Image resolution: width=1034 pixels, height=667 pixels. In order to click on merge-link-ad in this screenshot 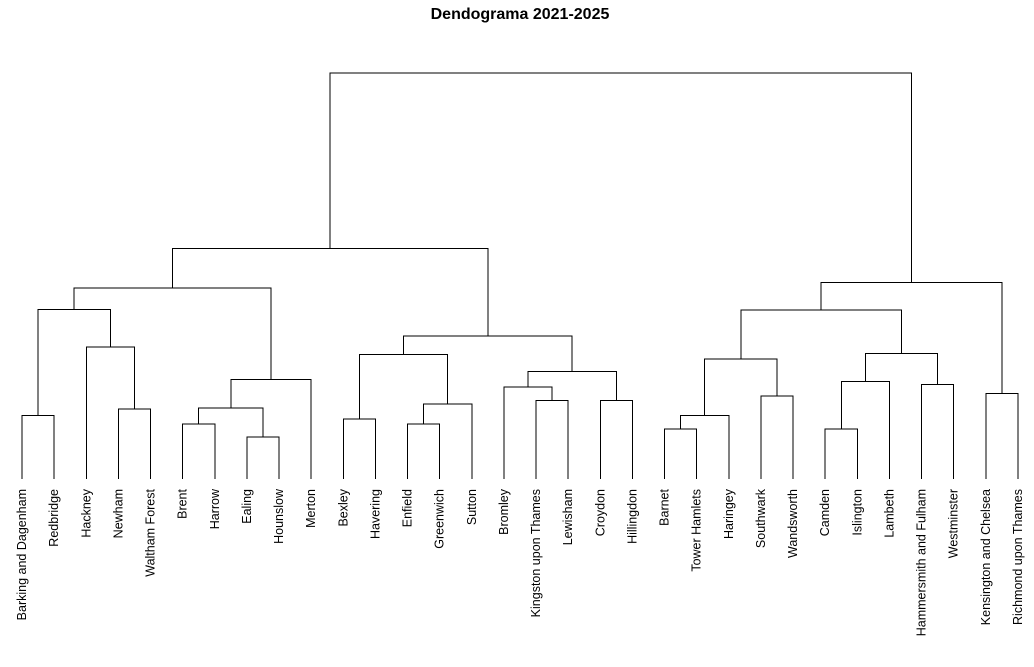, I will do `click(911, 338)`.